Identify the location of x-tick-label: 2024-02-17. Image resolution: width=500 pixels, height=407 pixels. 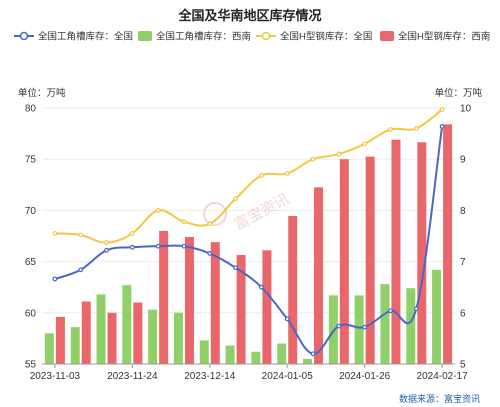
(443, 376).